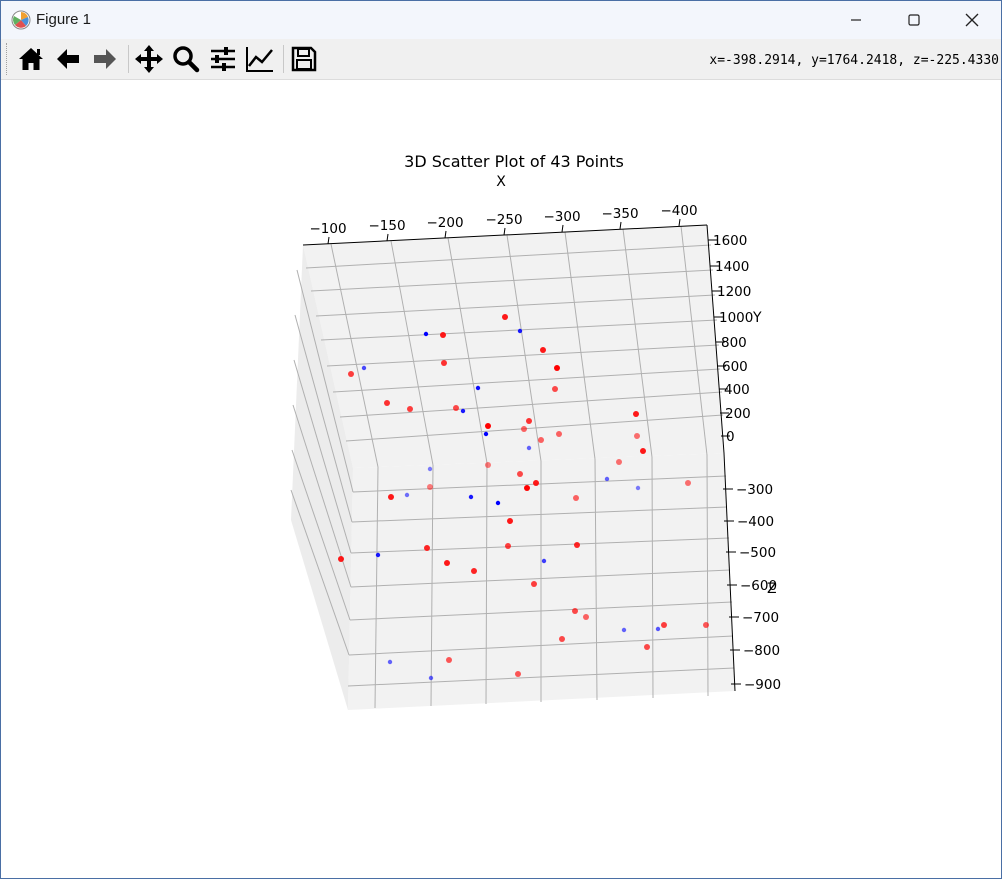 The height and width of the screenshot is (879, 1002). I want to click on close-button, so click(972, 20).